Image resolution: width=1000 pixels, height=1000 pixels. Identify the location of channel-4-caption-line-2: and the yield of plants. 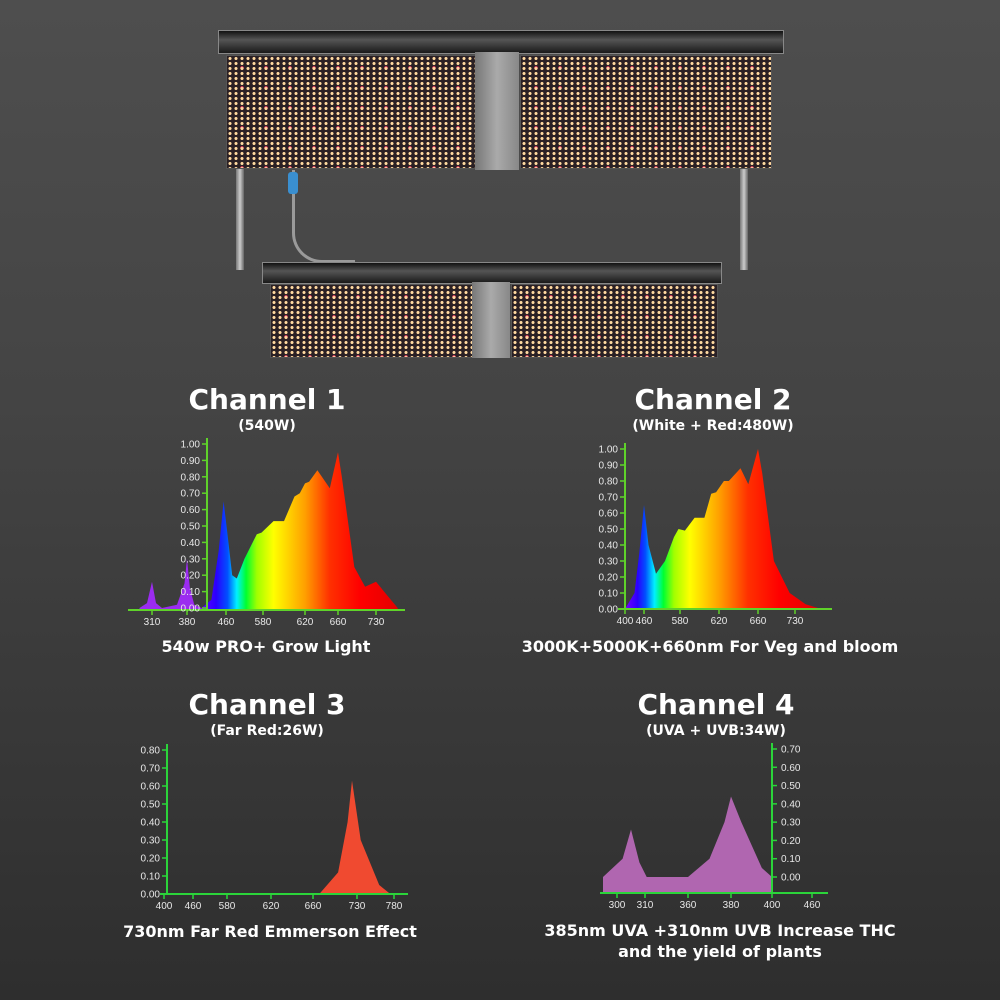
(720, 951).